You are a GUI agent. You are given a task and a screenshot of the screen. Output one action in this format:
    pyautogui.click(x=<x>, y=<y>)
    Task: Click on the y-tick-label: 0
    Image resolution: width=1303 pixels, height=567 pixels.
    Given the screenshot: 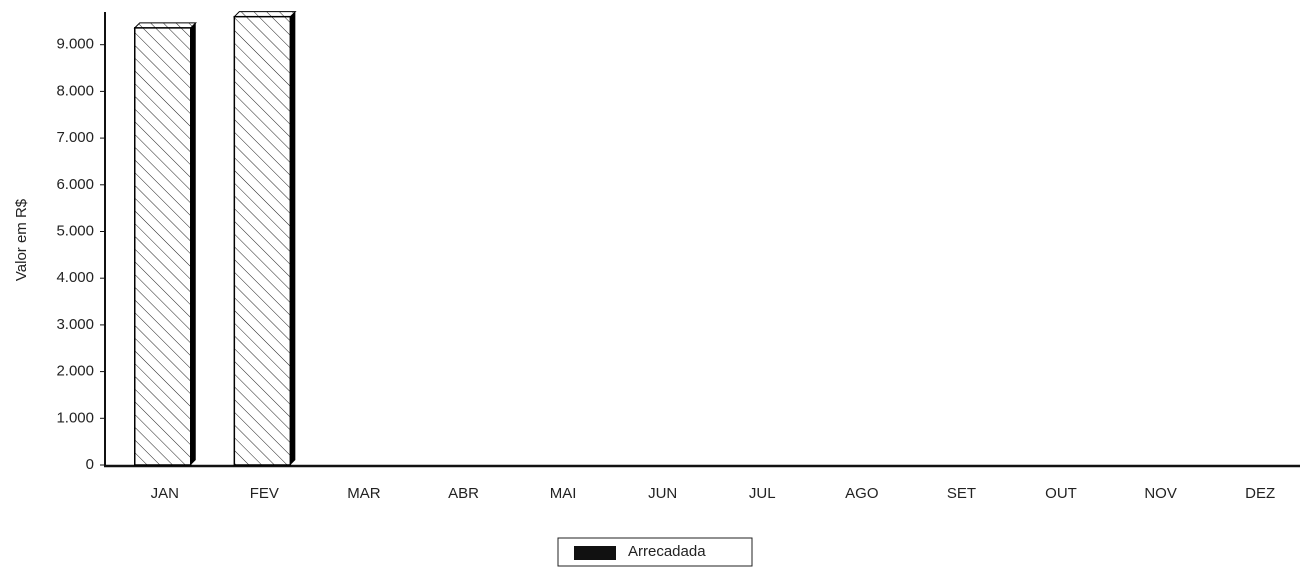 What is the action you would take?
    pyautogui.click(x=90, y=464)
    